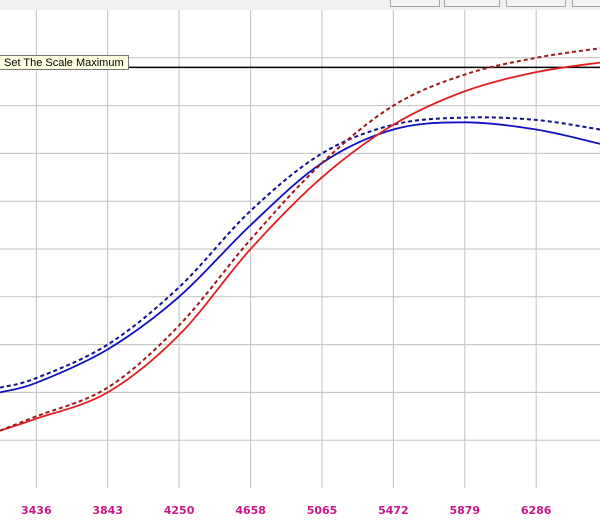  I want to click on x-tick-label: 5065, so click(322, 510).